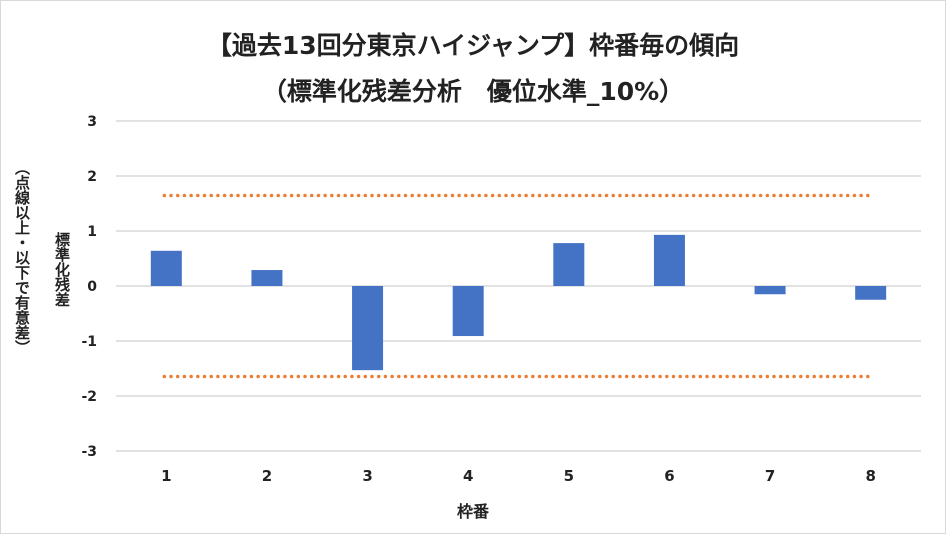 This screenshot has width=946, height=534. Describe the element at coordinates (468, 476) in the screenshot. I see `x-tick-label: 4` at that location.